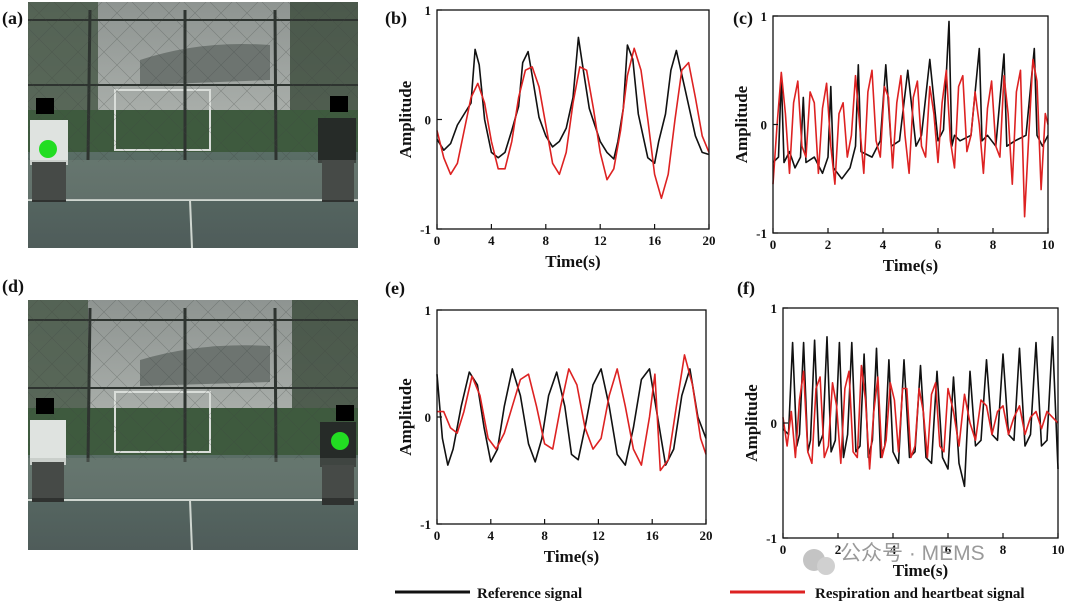 This screenshot has height=605, width=1080. Describe the element at coordinates (13, 286) in the screenshot. I see `panel-label-d: (d)` at that location.